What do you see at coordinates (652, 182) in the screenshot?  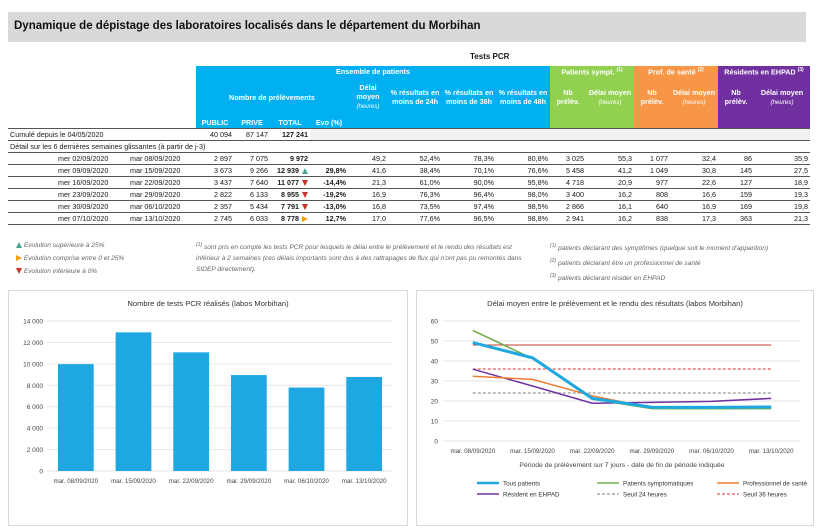 I see `cell-pn: 977` at bounding box center [652, 182].